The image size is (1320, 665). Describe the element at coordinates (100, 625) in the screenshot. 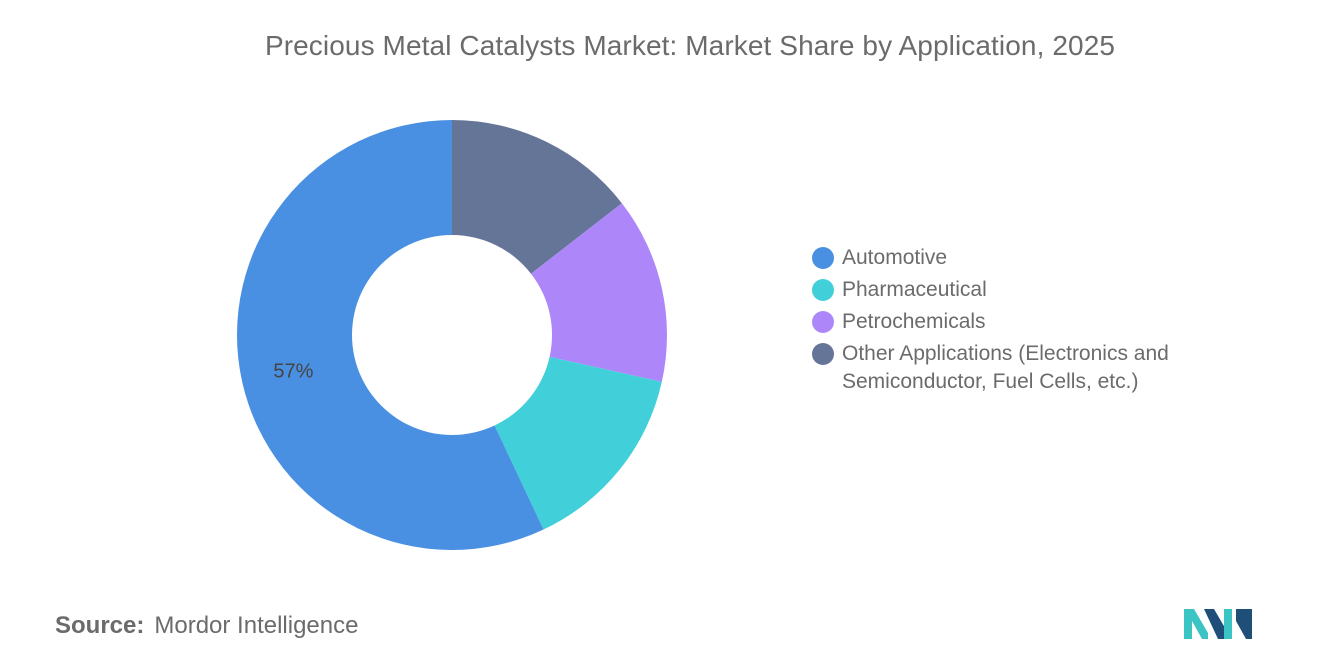

I see `source-label: Source:` at that location.